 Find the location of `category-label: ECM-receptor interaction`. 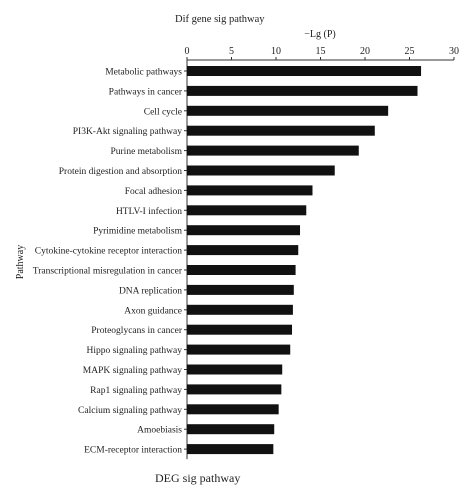

category-label: ECM-receptor interaction is located at coordinates (133, 451).